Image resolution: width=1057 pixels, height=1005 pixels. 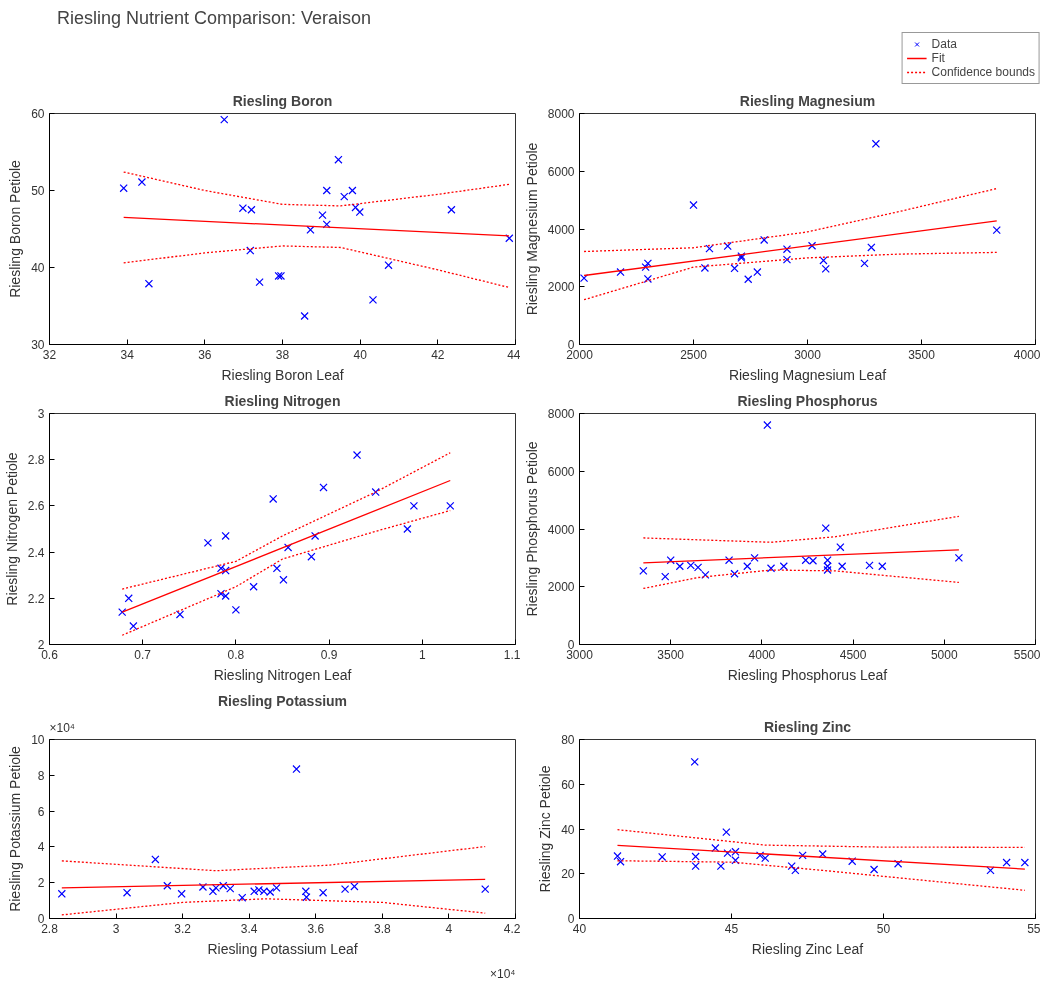 What do you see at coordinates (807, 400) in the screenshot?
I see `chart-title: Riesling Phosphorus` at bounding box center [807, 400].